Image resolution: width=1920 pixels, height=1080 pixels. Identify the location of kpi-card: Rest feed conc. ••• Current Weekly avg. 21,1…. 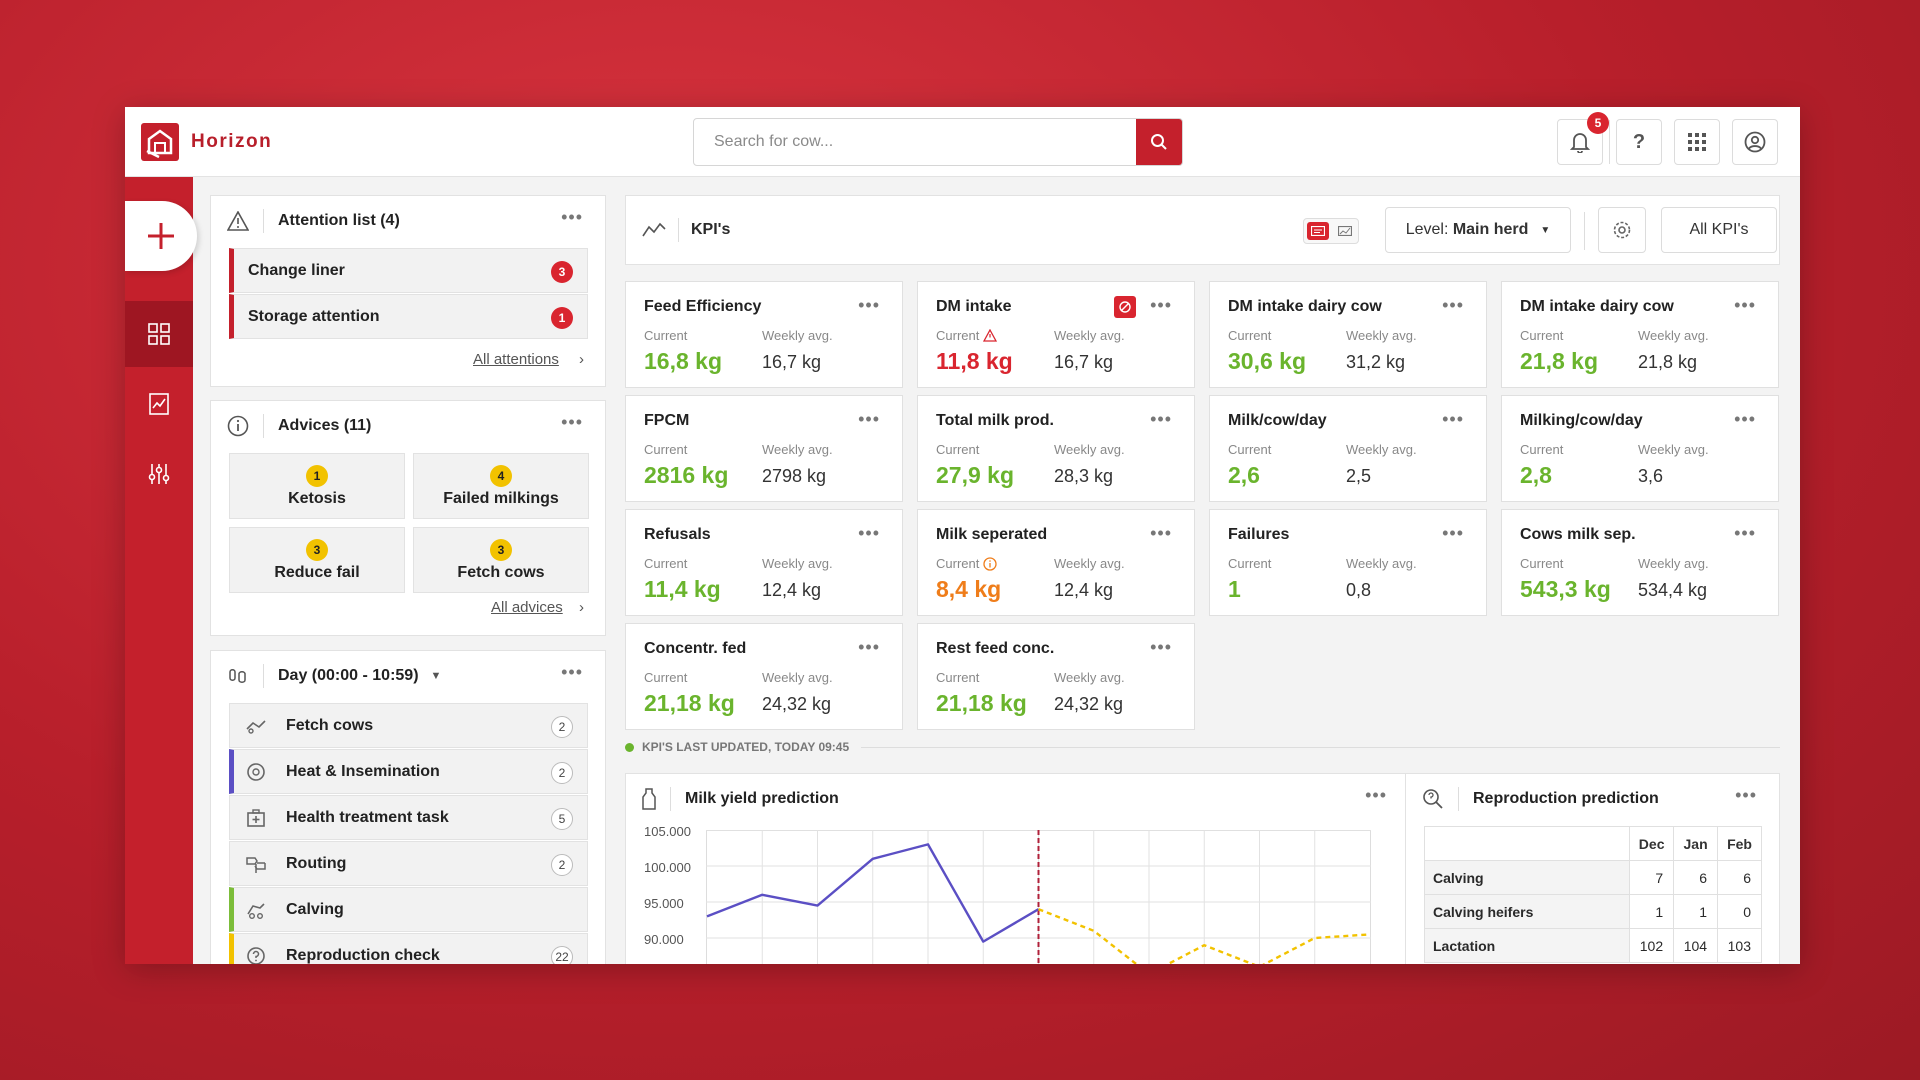
(1056, 676).